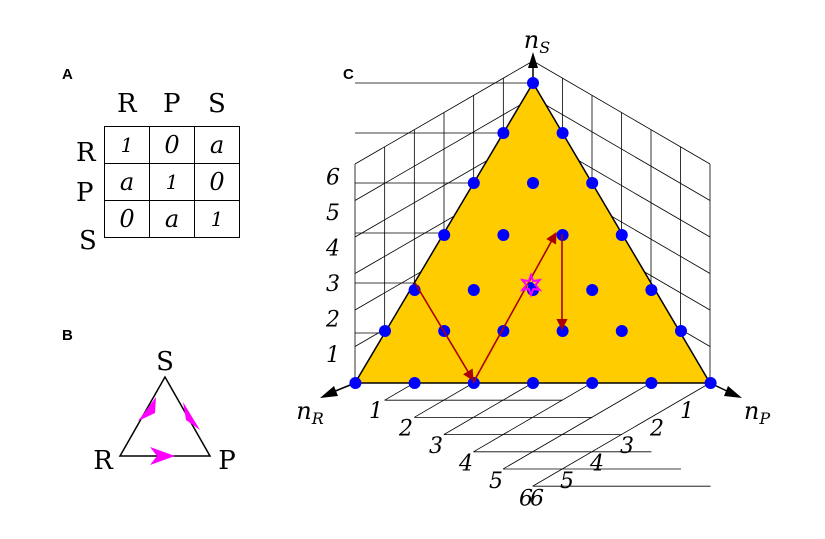  I want to click on axis-label-np: nP, so click(757, 412).